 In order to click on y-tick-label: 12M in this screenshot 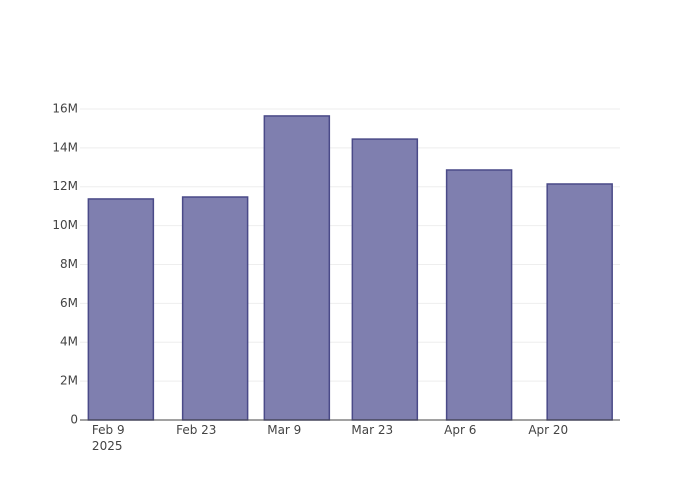, I will do `click(65, 186)`.